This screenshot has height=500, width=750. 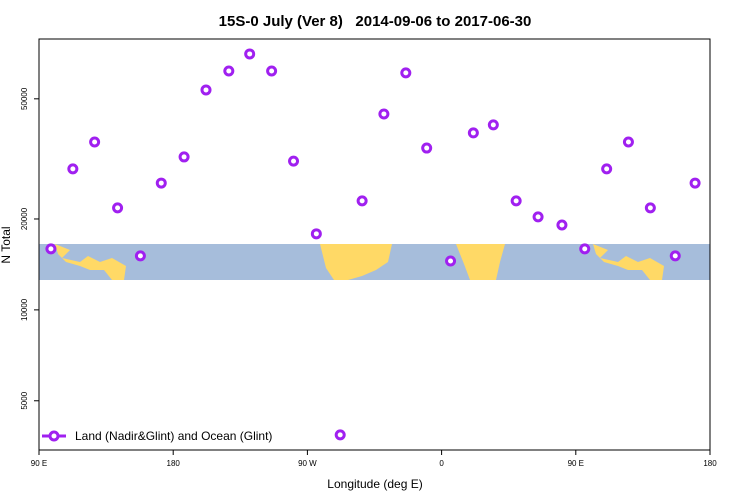 I want to click on legend: Land (Nadir&Glint) and Ocean (Glint), so click(x=157, y=436).